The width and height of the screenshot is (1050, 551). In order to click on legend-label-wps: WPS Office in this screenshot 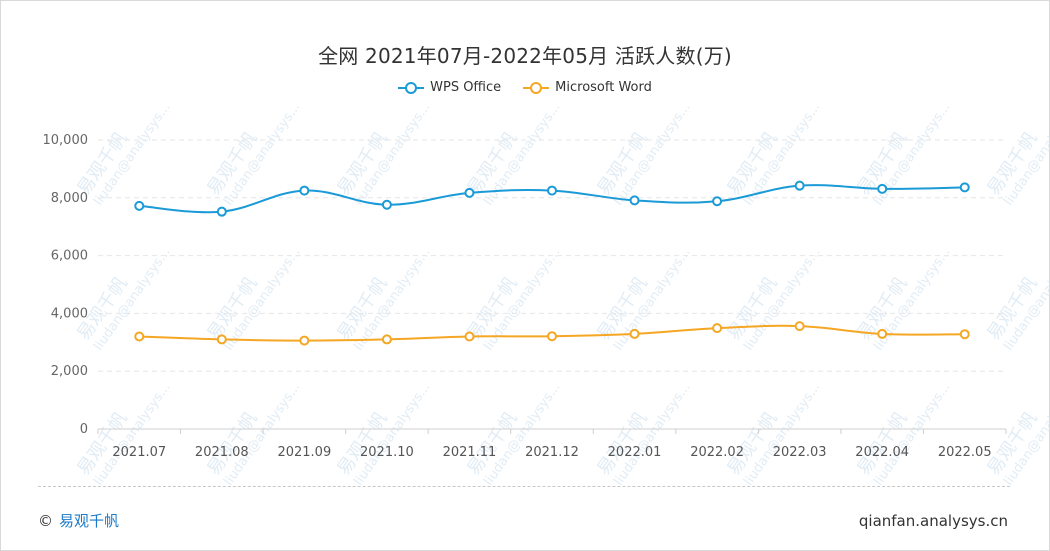, I will do `click(466, 87)`.